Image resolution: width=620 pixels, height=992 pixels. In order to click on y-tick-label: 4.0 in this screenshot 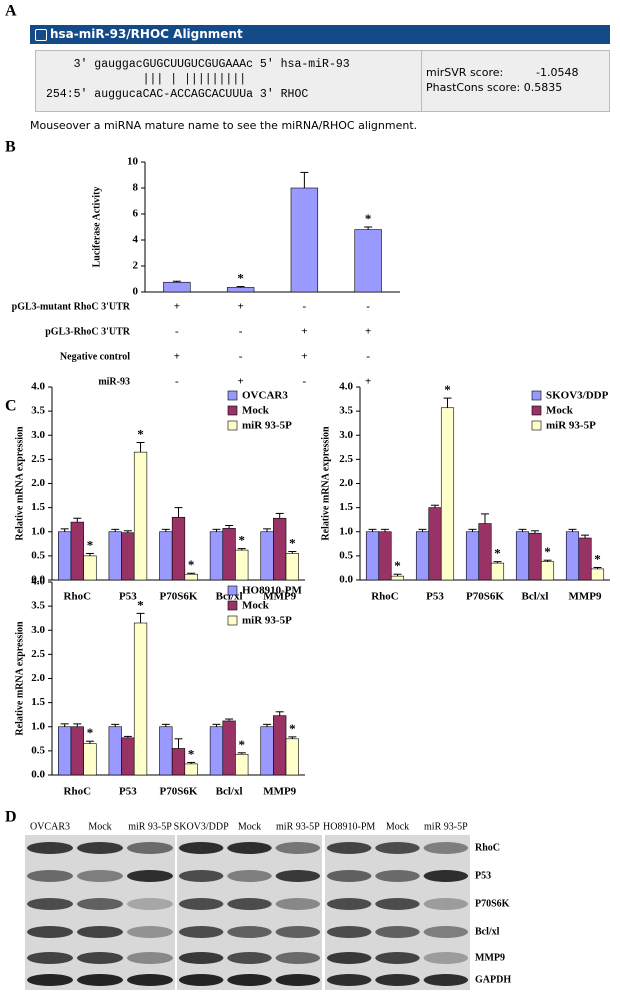, I will do `click(38, 582)`.